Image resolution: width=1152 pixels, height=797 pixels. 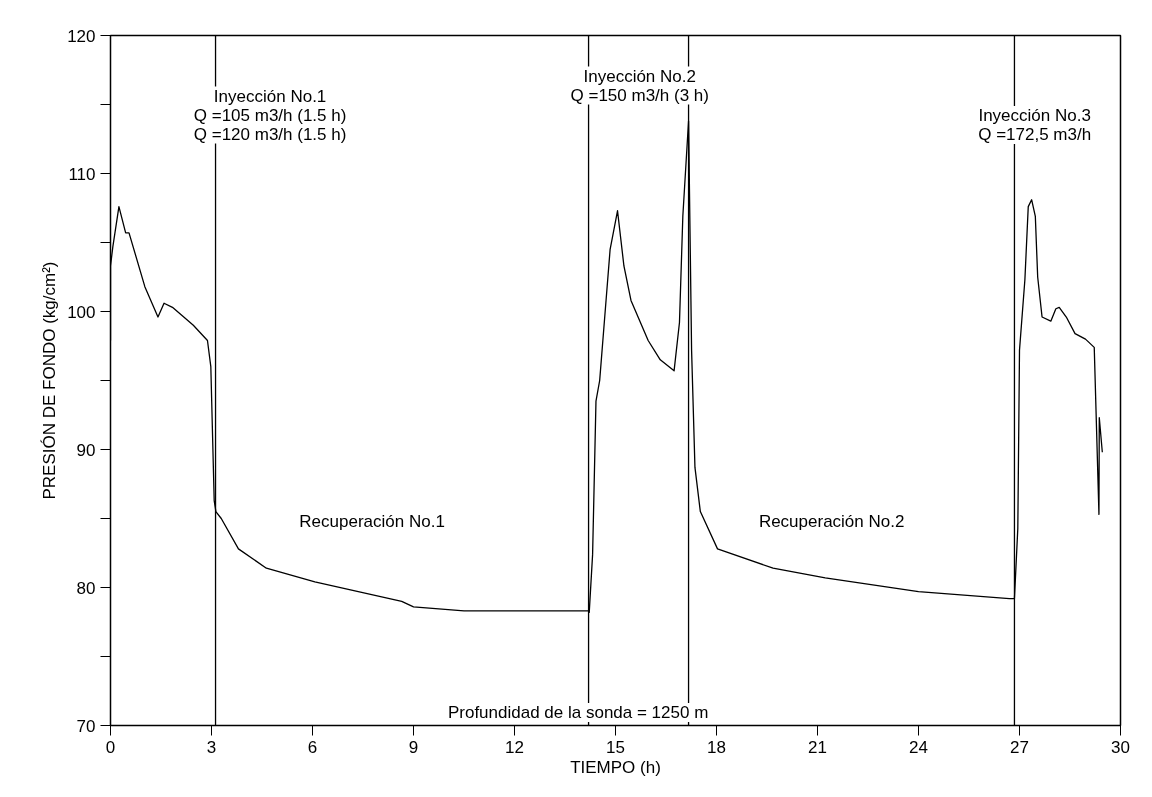 I want to click on y-tick-label: 80, so click(x=86, y=588).